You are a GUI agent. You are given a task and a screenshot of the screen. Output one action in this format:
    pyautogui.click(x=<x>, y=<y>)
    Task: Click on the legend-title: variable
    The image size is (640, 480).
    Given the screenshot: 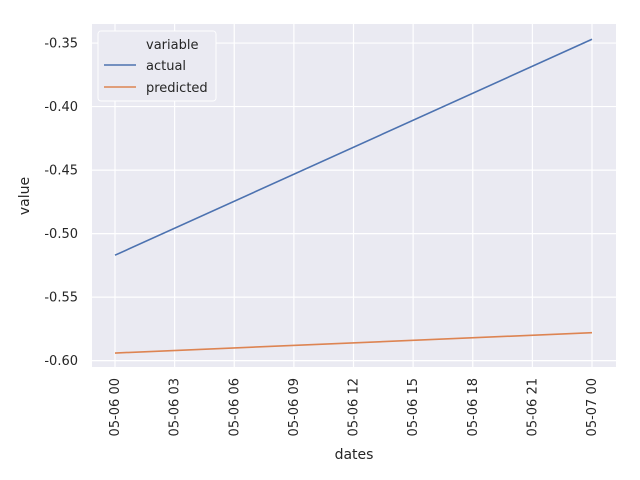 What is the action you would take?
    pyautogui.click(x=172, y=45)
    